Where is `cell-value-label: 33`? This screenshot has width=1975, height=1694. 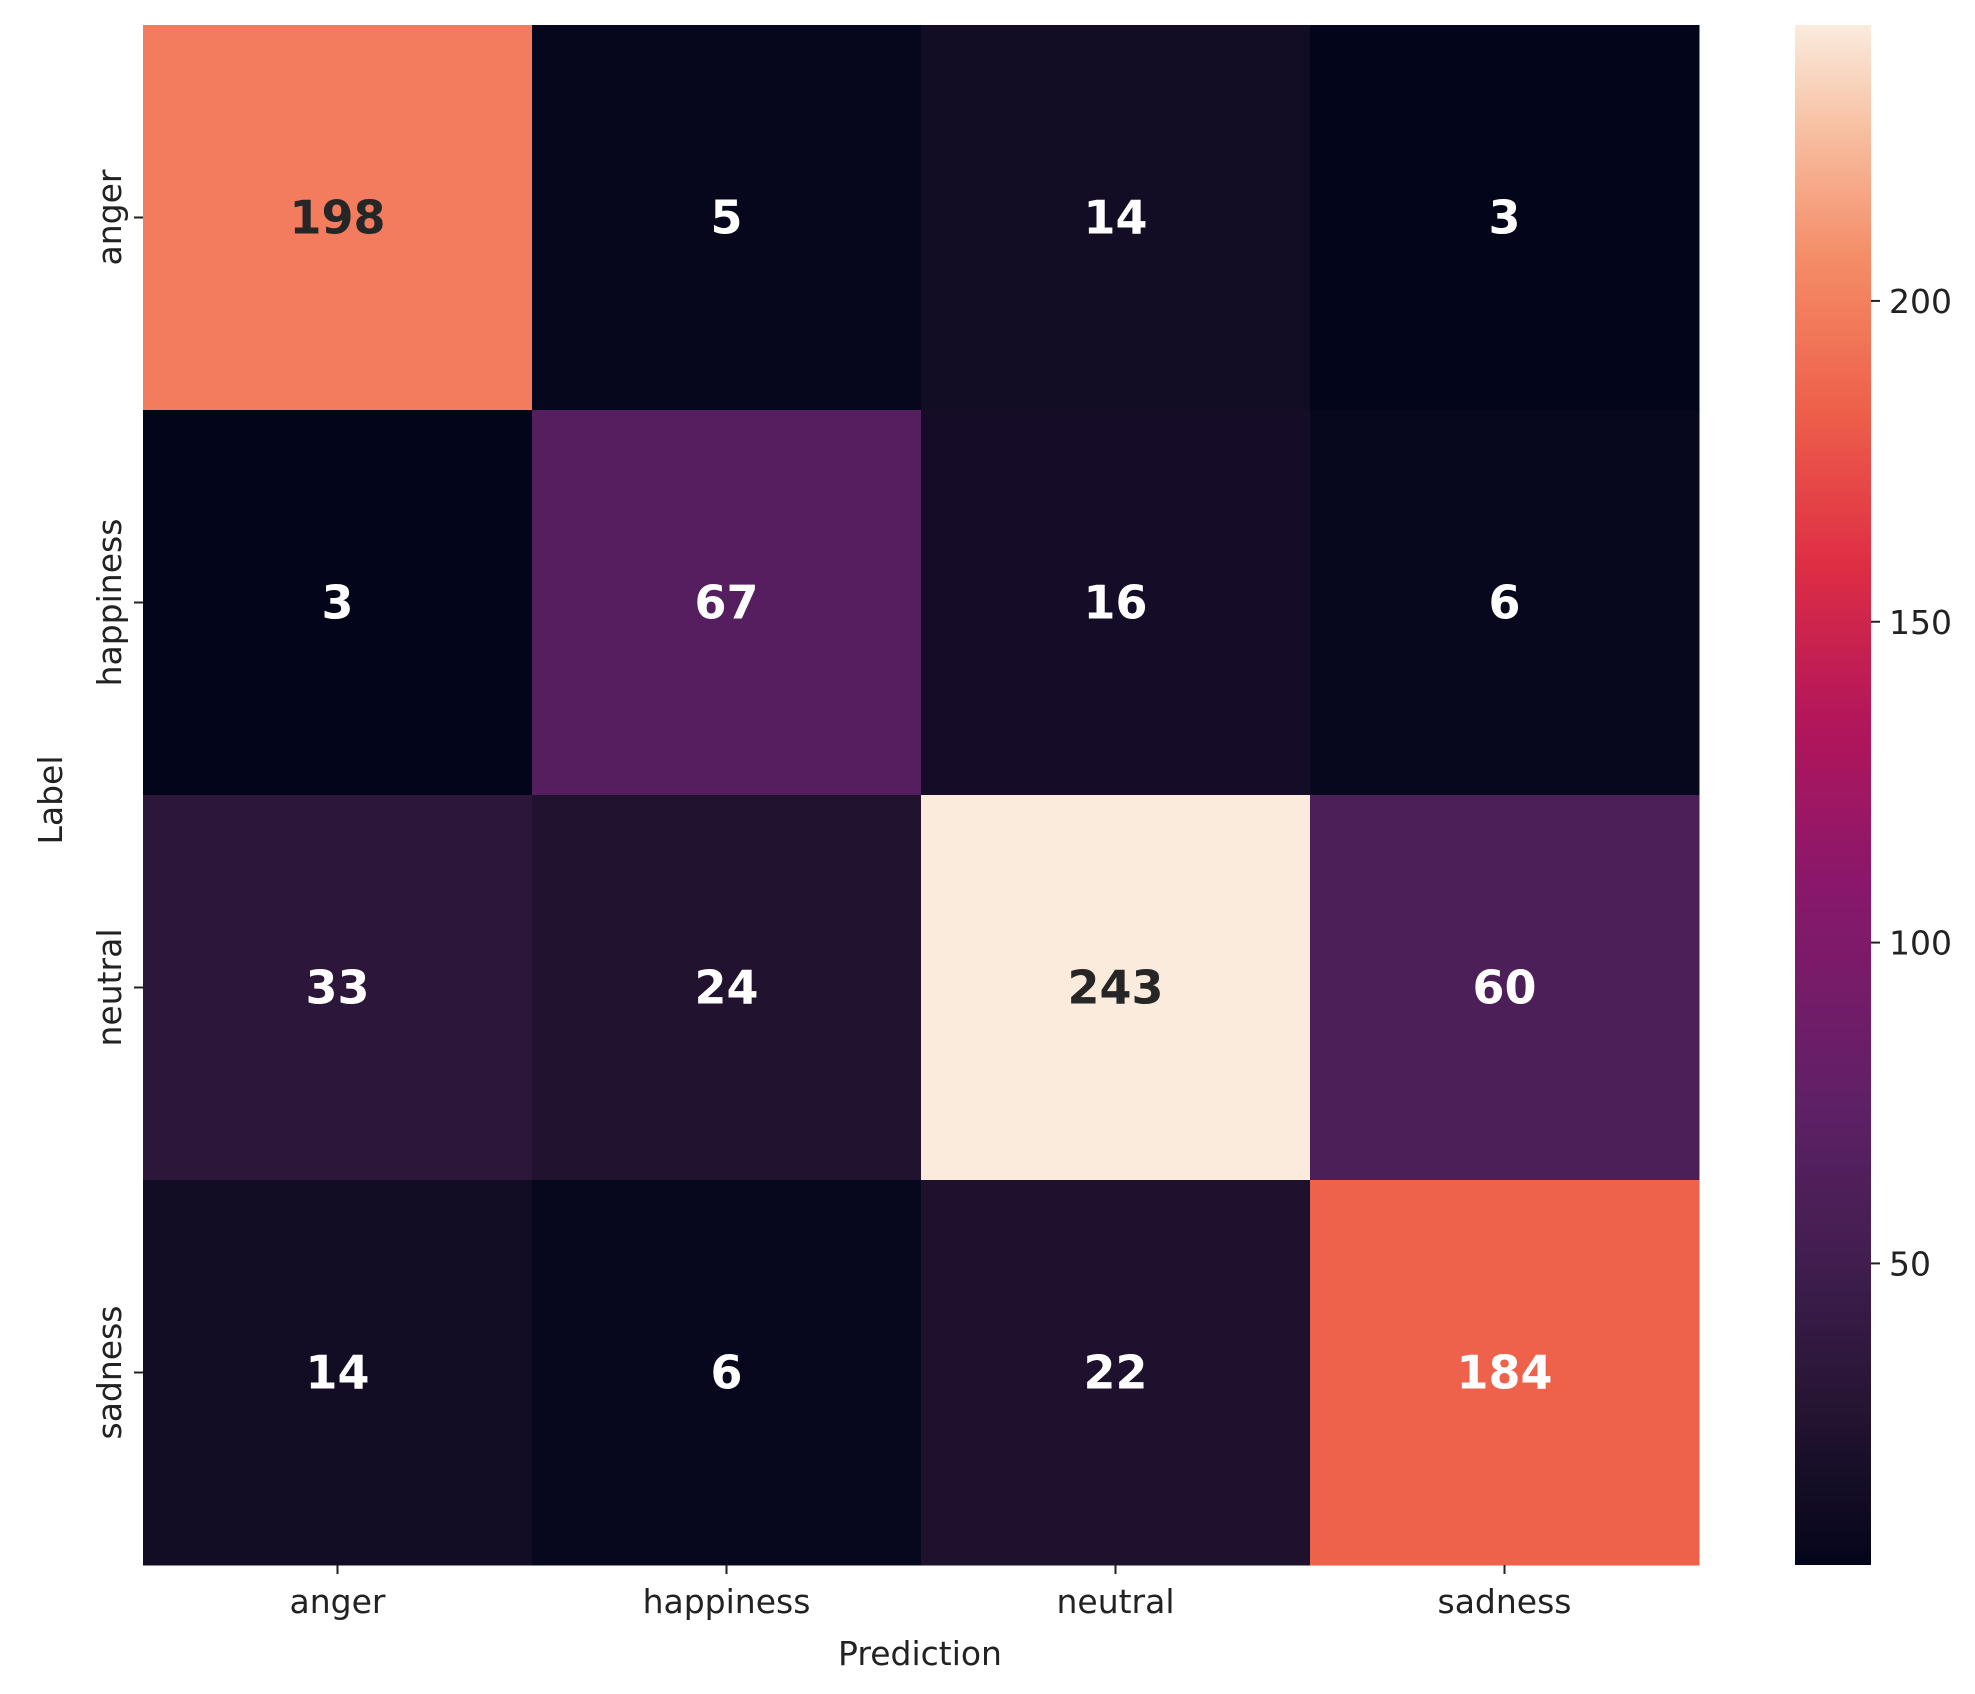
cell-value-label: 33 is located at coordinates (337, 988).